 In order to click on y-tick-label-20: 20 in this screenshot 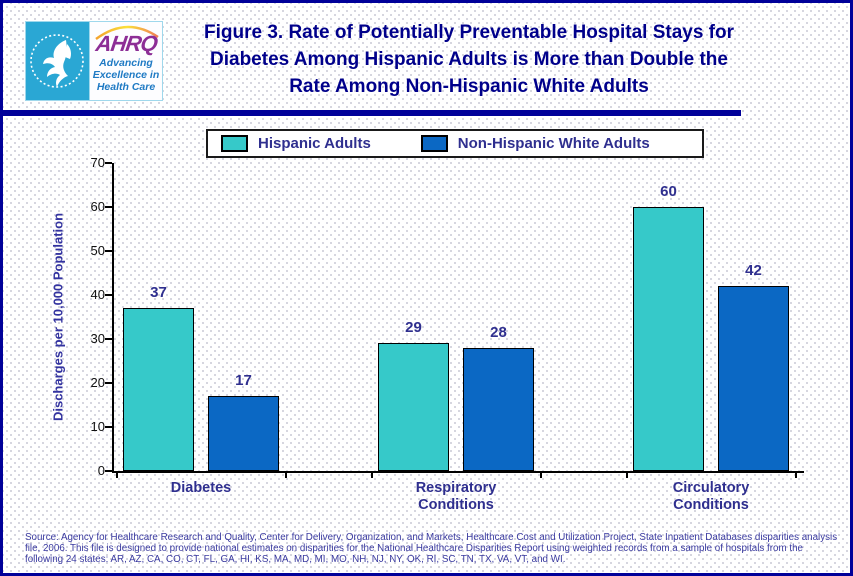, I will do `click(97, 382)`.